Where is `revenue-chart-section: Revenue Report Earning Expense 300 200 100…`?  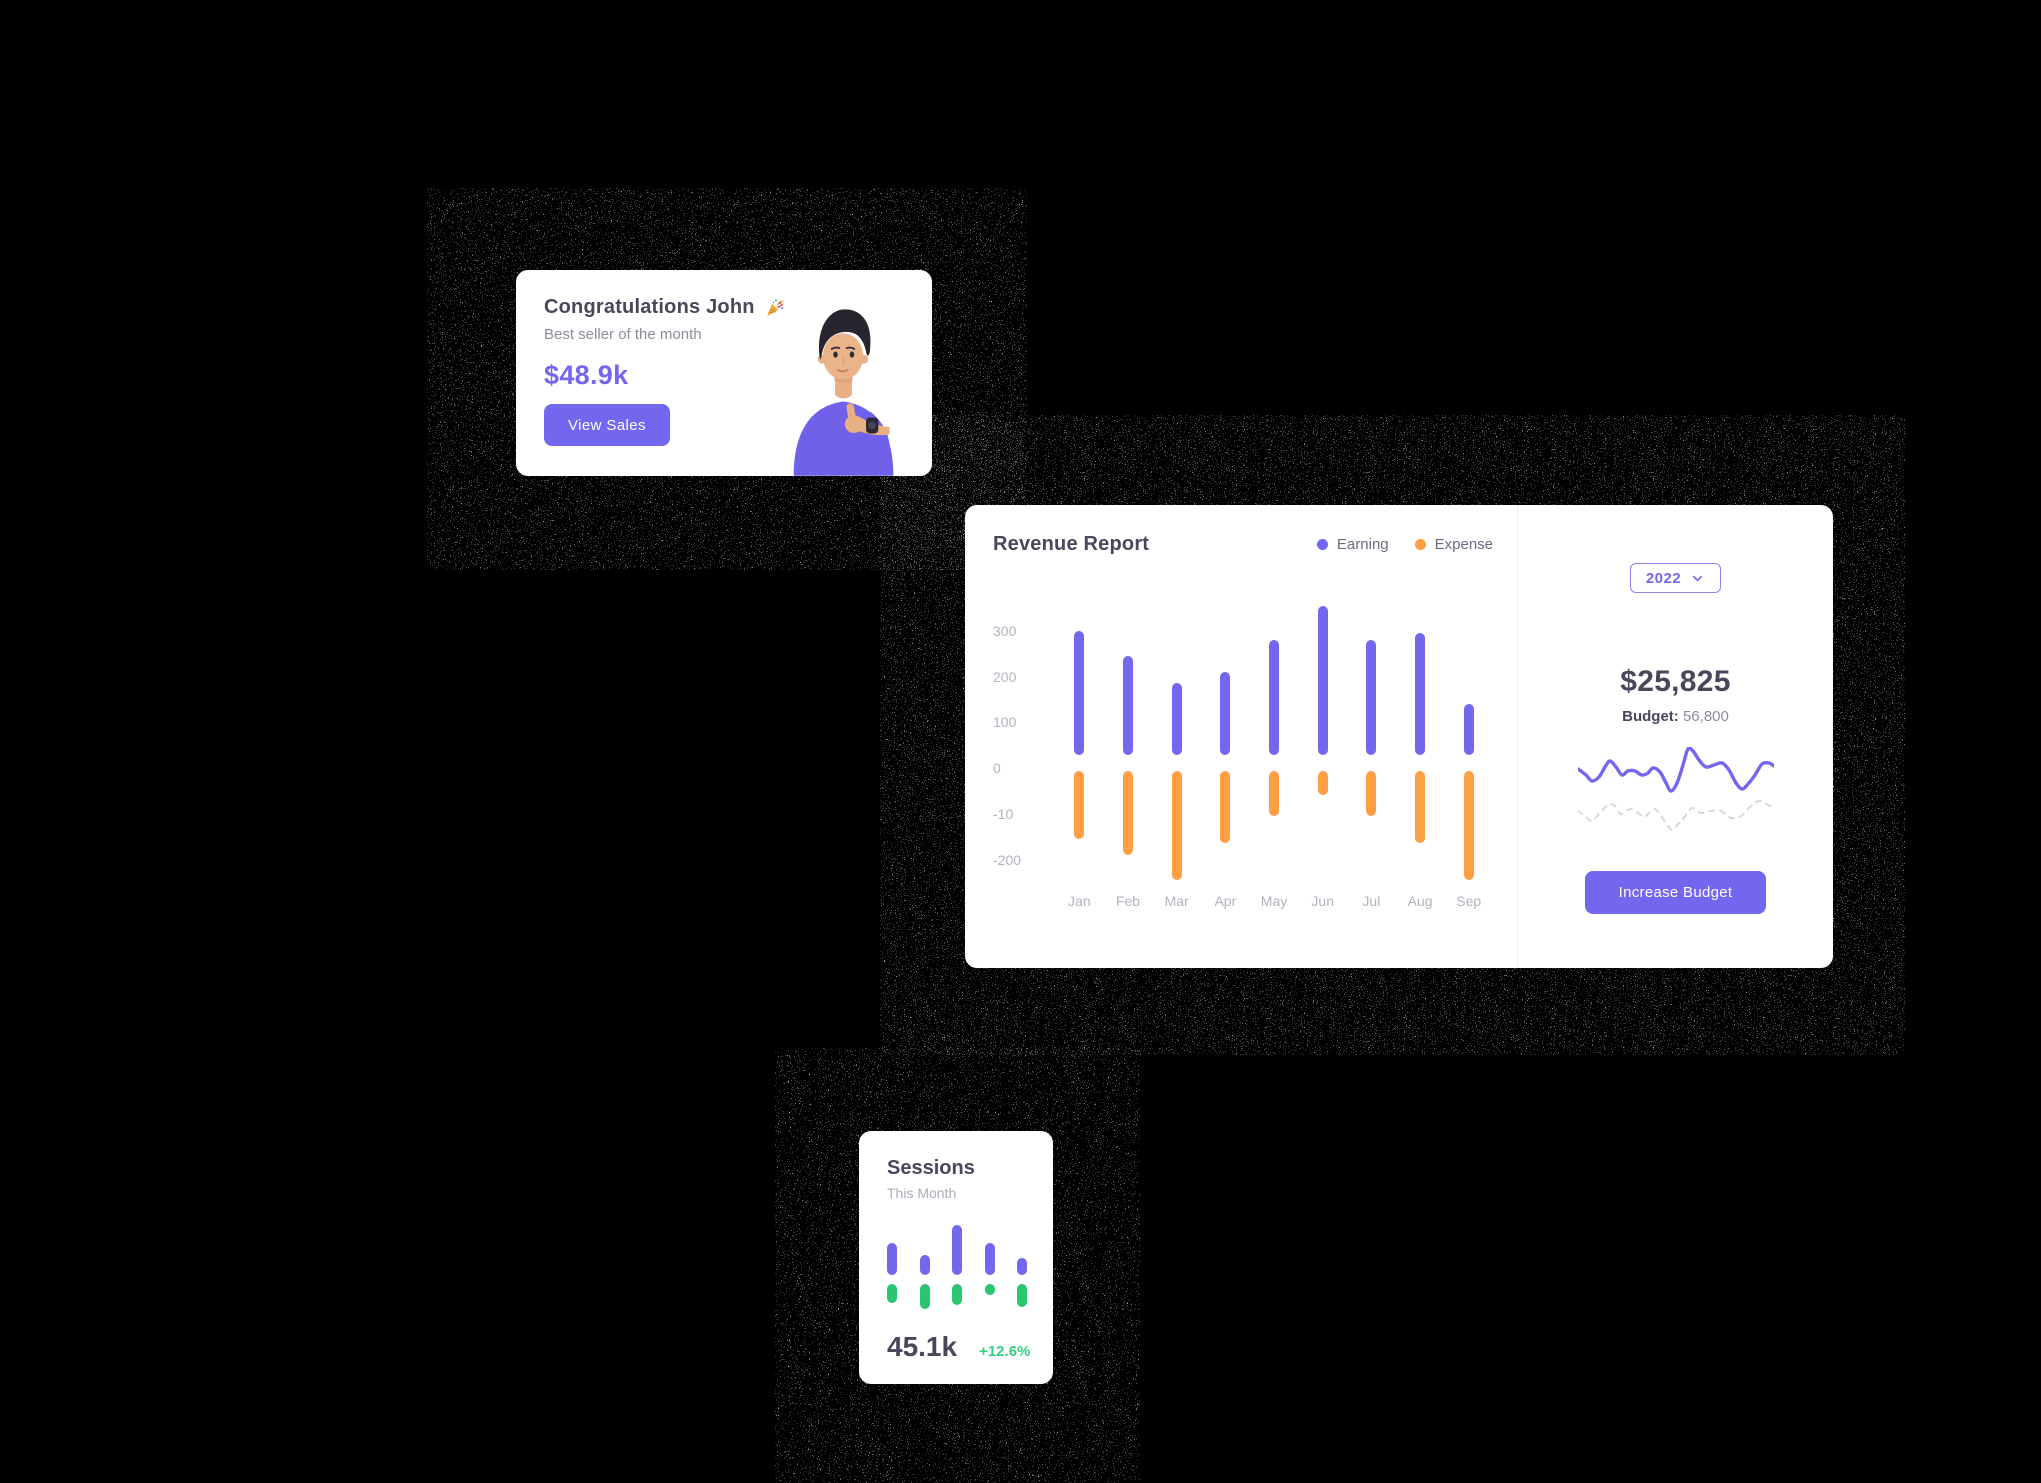
revenue-chart-section: Revenue Report Earning Expense 300 200 100… is located at coordinates (1241, 736).